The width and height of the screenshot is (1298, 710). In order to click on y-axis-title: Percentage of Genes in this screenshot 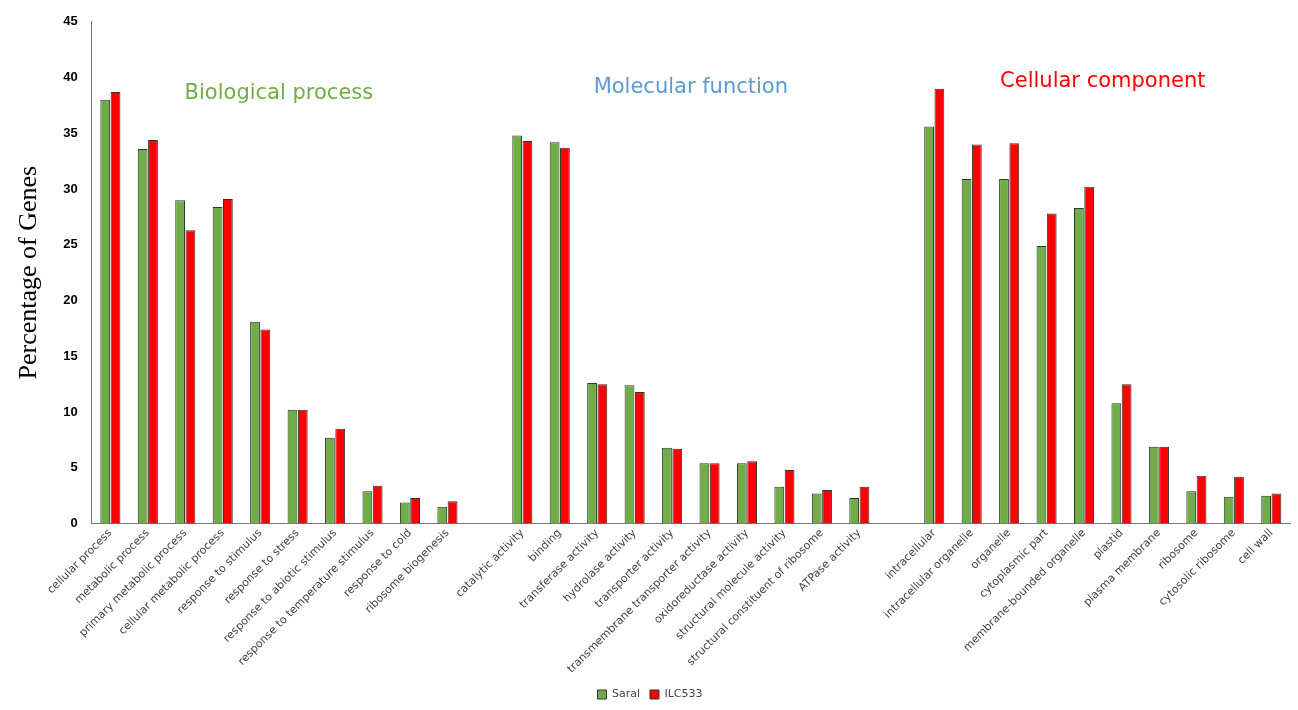, I will do `click(28, 272)`.